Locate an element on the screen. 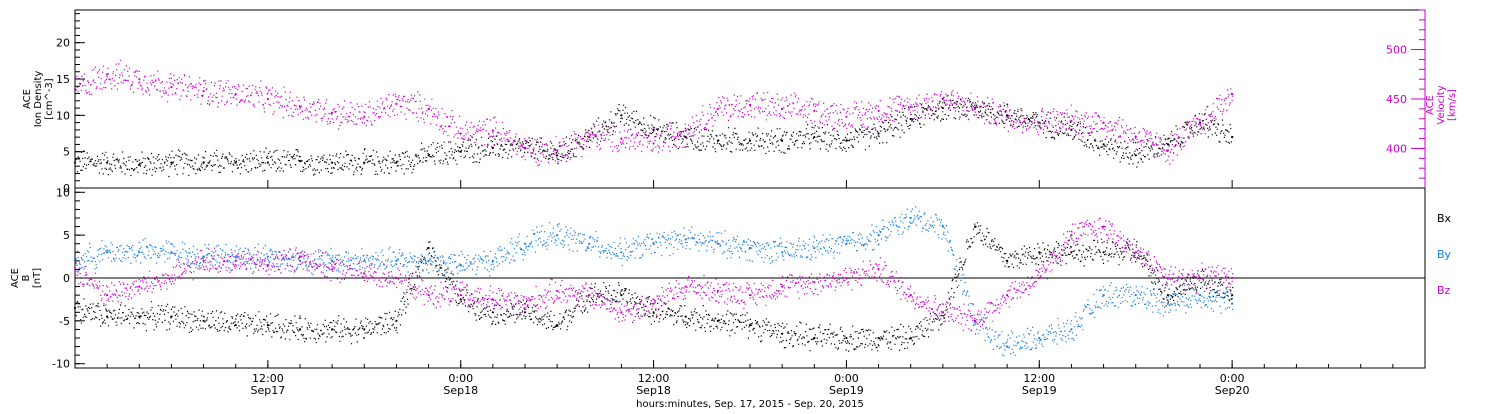 Image resolution: width=1500 pixels, height=414 pixels. density-axis-title: ACE Ion Density [cm^-3] is located at coordinates (38, 99).